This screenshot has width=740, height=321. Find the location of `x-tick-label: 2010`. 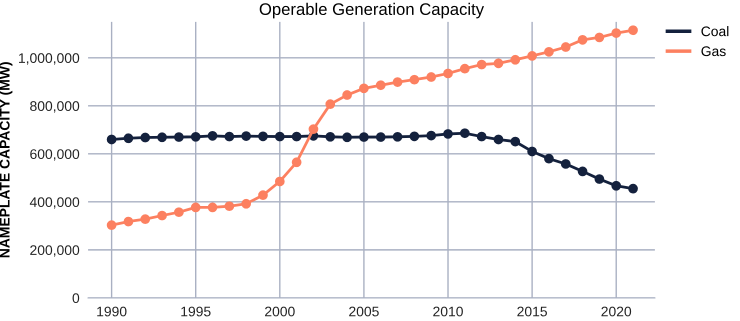

x-tick-label: 2010 is located at coordinates (448, 311).